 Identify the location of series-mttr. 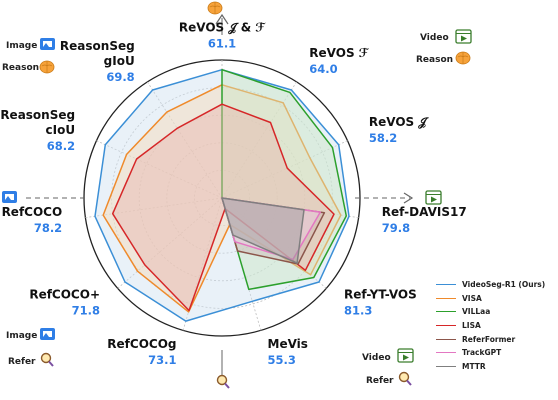
(263, 230).